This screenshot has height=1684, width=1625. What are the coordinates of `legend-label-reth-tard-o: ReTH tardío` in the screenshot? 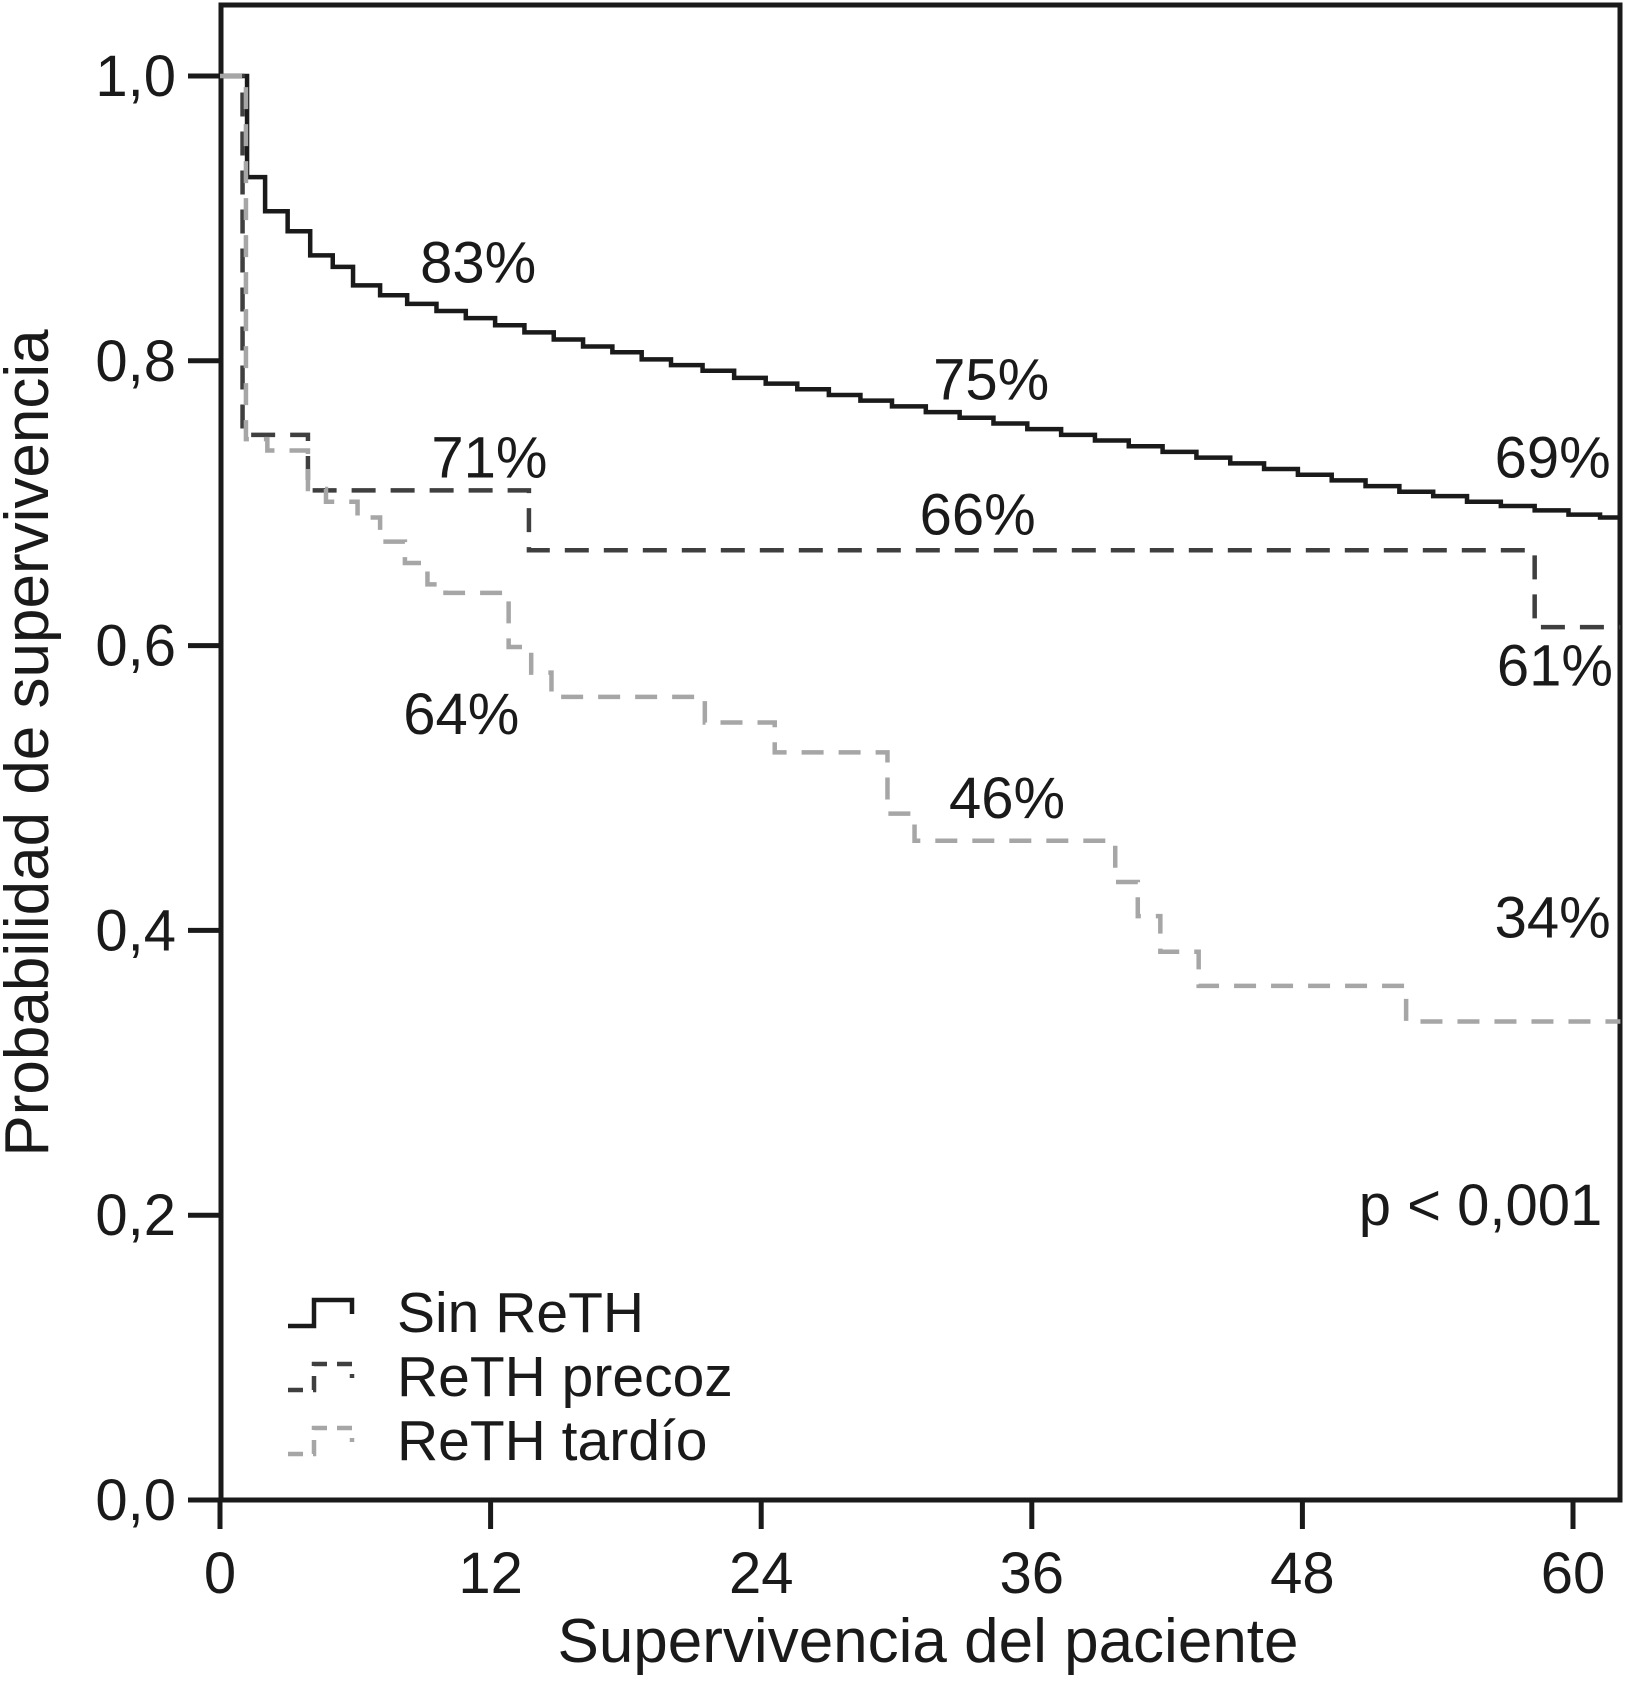 It's located at (552, 1441).